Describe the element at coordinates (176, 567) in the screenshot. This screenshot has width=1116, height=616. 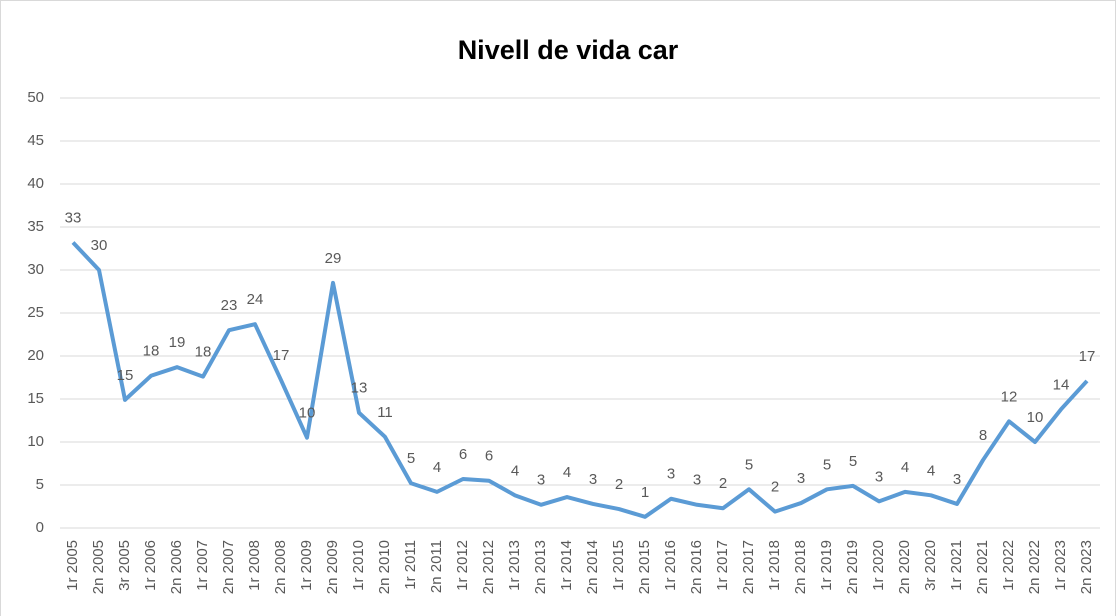
I see `x-tick-label: 2n 2006` at that location.